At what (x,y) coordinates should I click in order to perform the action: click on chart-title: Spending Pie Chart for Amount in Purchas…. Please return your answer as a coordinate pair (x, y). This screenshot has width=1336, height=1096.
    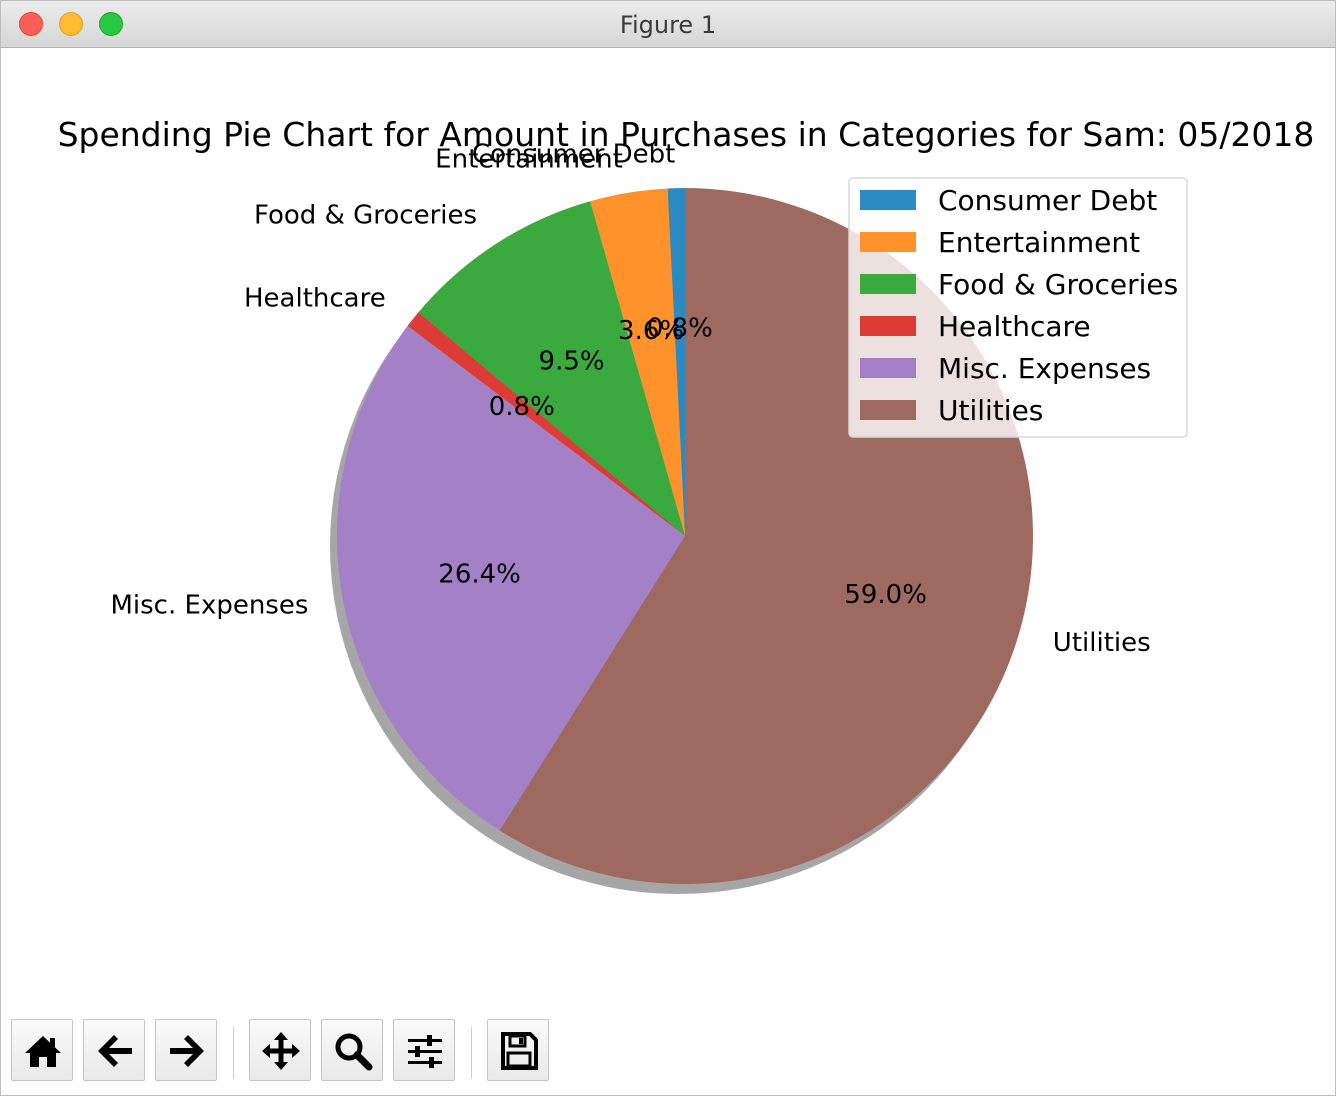
    Looking at the image, I should click on (686, 134).